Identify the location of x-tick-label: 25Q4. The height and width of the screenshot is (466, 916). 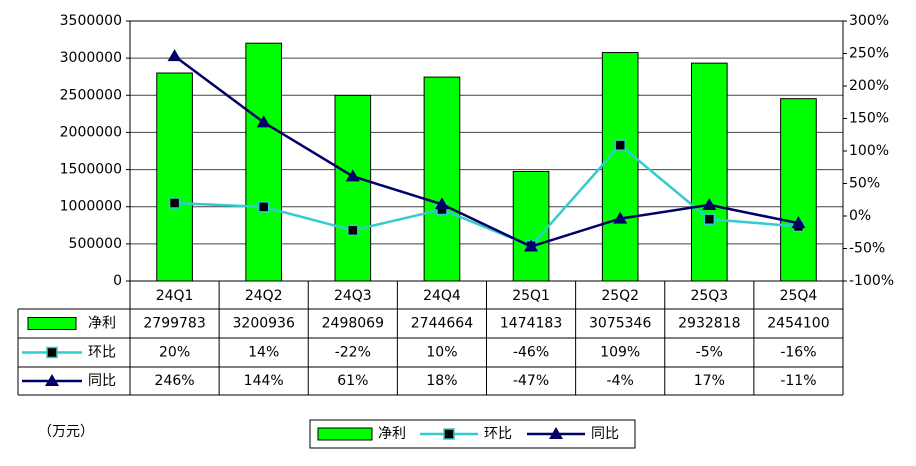
(799, 296).